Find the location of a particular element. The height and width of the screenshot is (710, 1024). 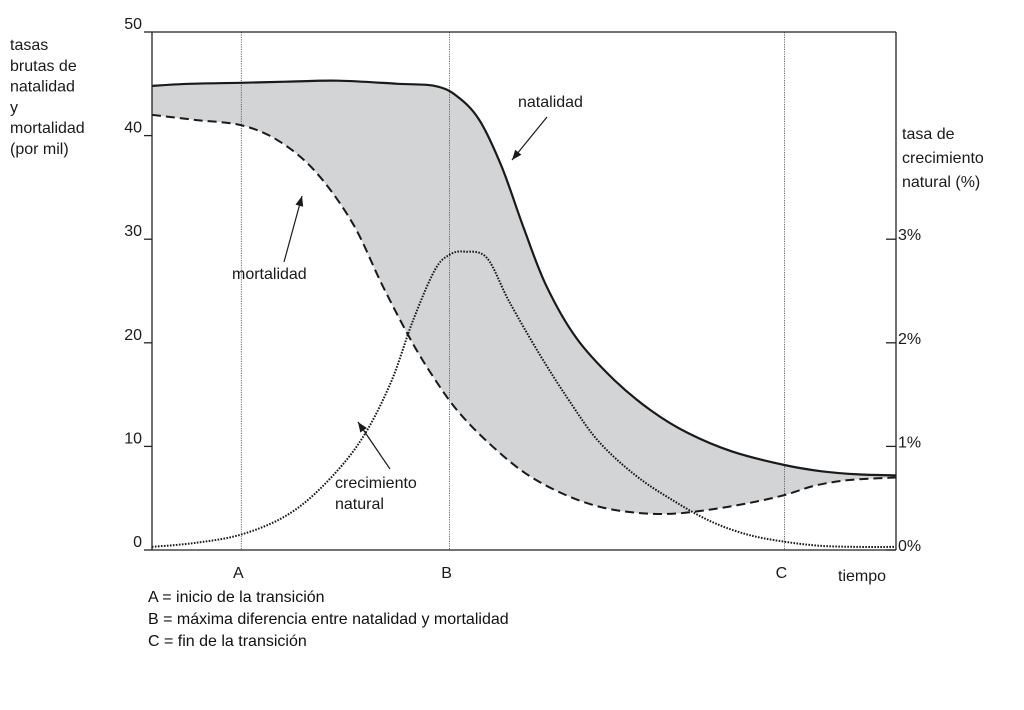

left-tick-label: 30 is located at coordinates (133, 231).